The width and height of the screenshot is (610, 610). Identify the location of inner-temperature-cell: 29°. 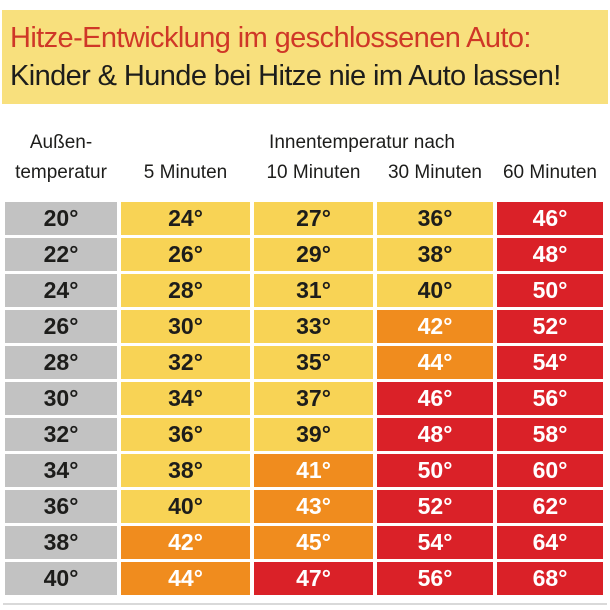
(313, 254).